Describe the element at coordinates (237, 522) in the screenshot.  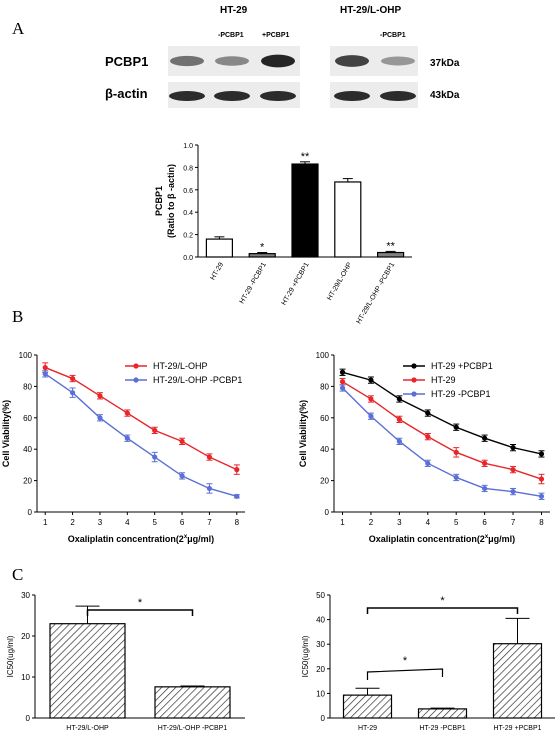
I see `x-tick-label-b: 8` at that location.